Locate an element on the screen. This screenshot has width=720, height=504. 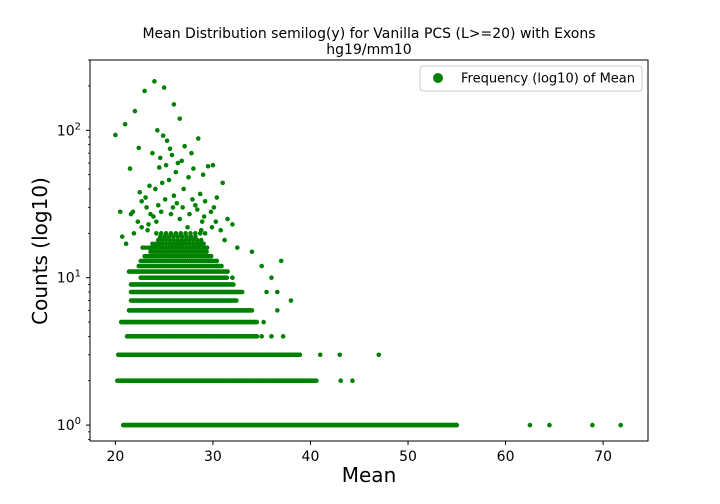
y-axis-label: Counts (log10) is located at coordinates (40, 251).